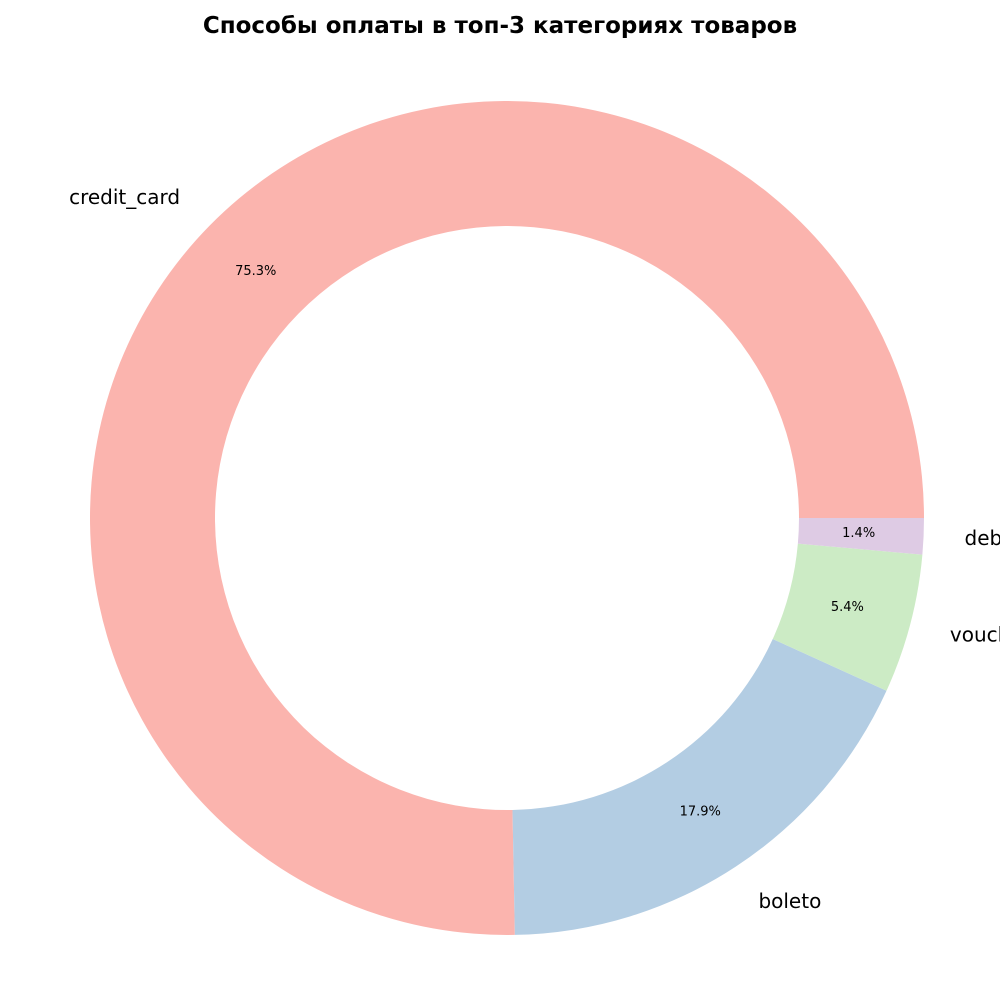  I want to click on slice-label-boleto: boleto, so click(789, 901).